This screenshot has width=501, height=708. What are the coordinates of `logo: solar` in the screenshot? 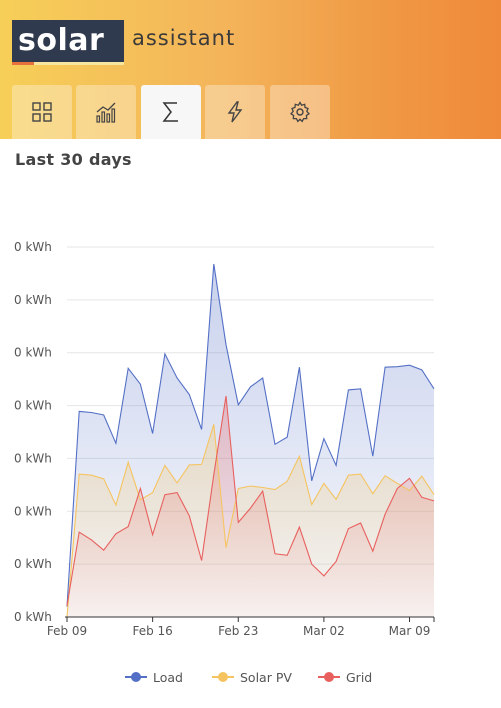 It's located at (68, 41).